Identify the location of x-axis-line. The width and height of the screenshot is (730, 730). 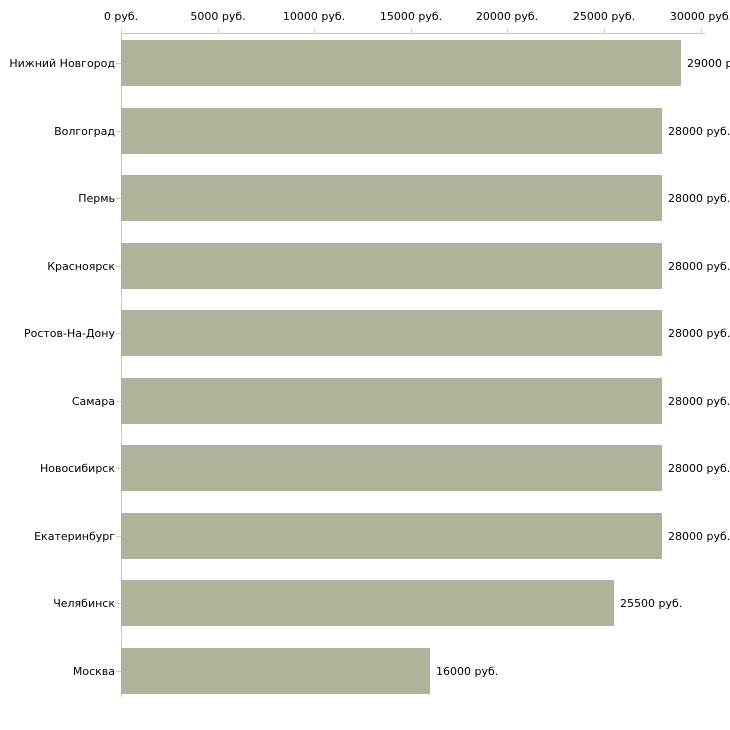
(413, 33).